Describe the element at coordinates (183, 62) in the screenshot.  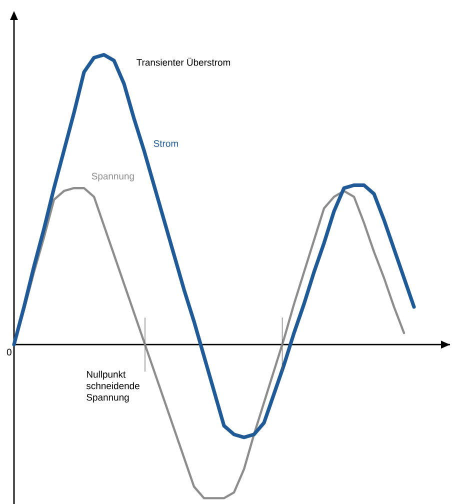
I see `annotation: Transienter Überstrom` at that location.